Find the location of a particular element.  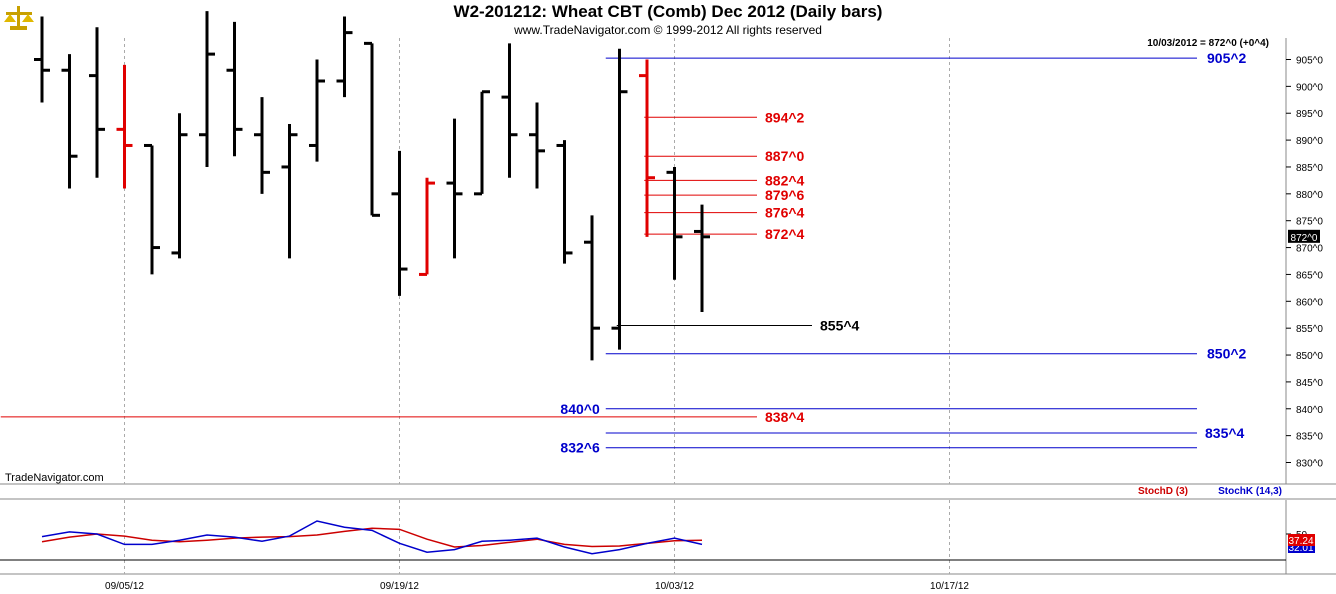

x-tick-label: 10/17/12 is located at coordinates (949, 586).